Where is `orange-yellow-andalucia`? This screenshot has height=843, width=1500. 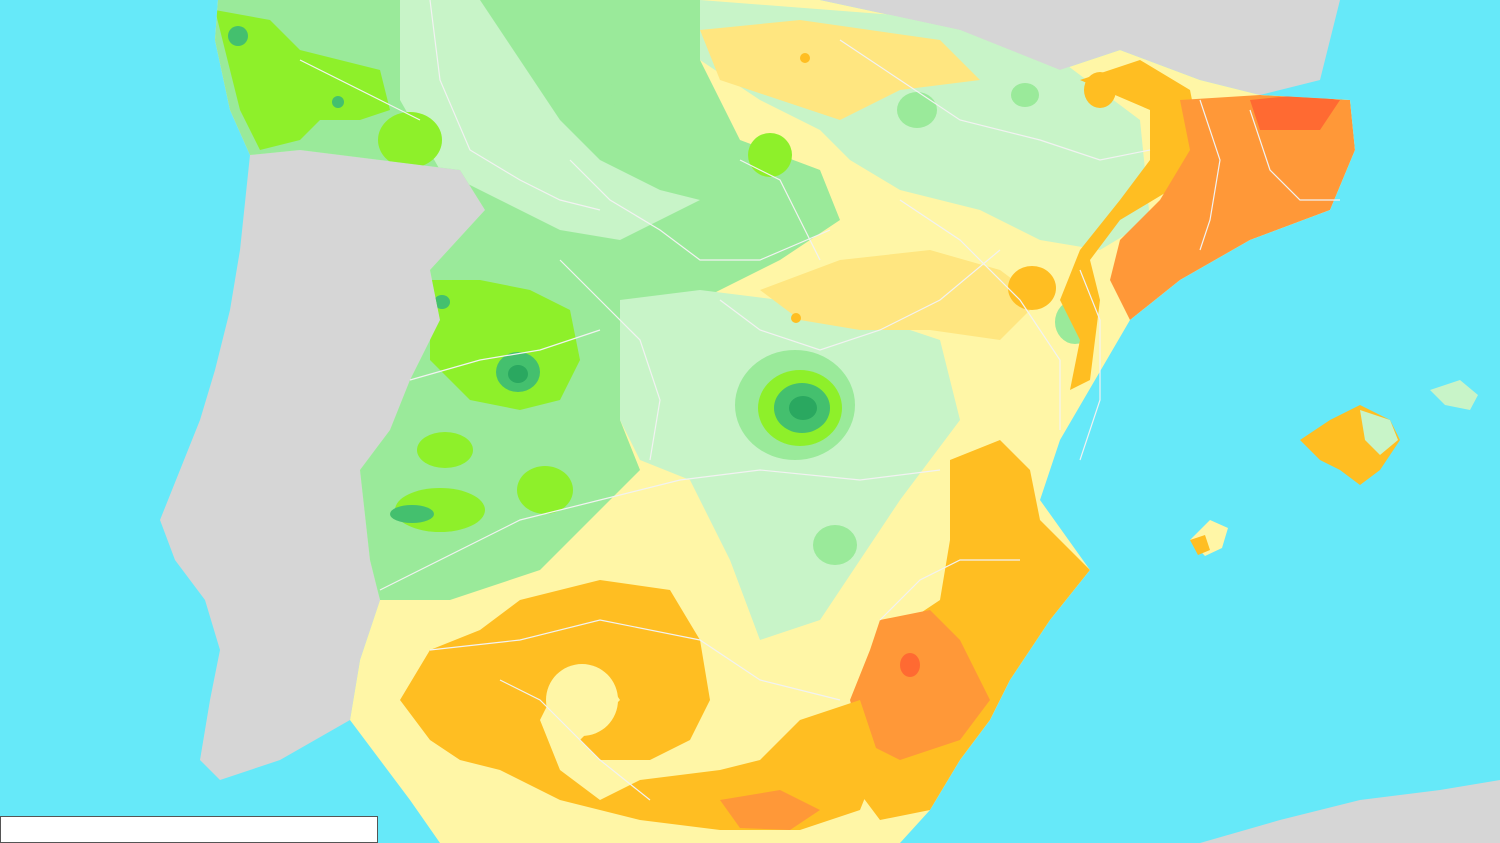
orange-yellow-andalucia is located at coordinates (640, 705).